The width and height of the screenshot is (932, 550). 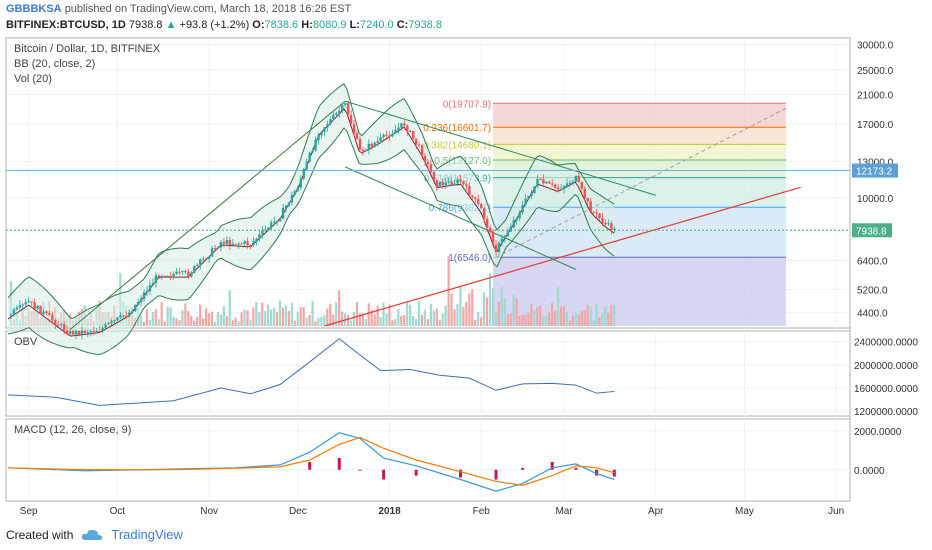 What do you see at coordinates (656, 511) in the screenshot?
I see `x-tick-label: Apr` at bounding box center [656, 511].